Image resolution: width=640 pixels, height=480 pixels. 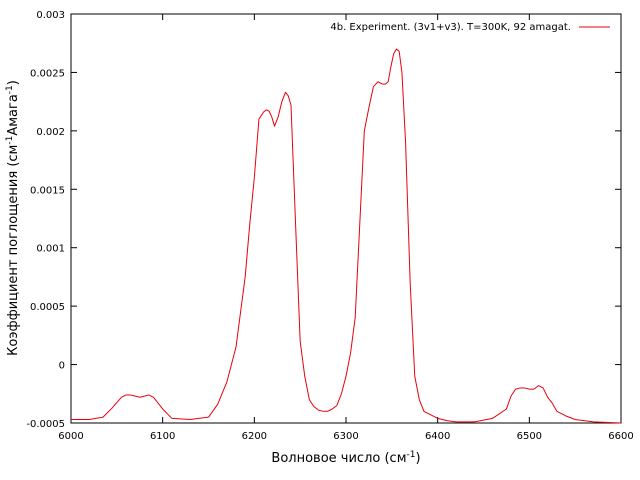 I want to click on x-tick-label: 6400, so click(x=437, y=436).